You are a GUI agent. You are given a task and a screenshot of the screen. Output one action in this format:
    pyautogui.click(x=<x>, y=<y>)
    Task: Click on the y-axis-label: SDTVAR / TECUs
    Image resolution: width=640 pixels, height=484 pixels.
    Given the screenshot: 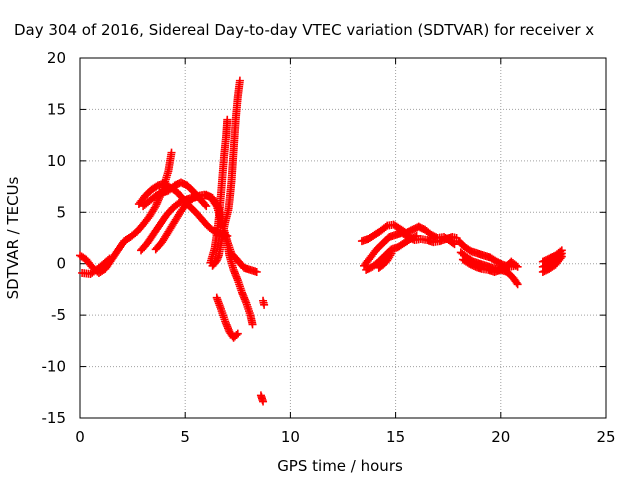 What is the action you would take?
    pyautogui.click(x=13, y=237)
    